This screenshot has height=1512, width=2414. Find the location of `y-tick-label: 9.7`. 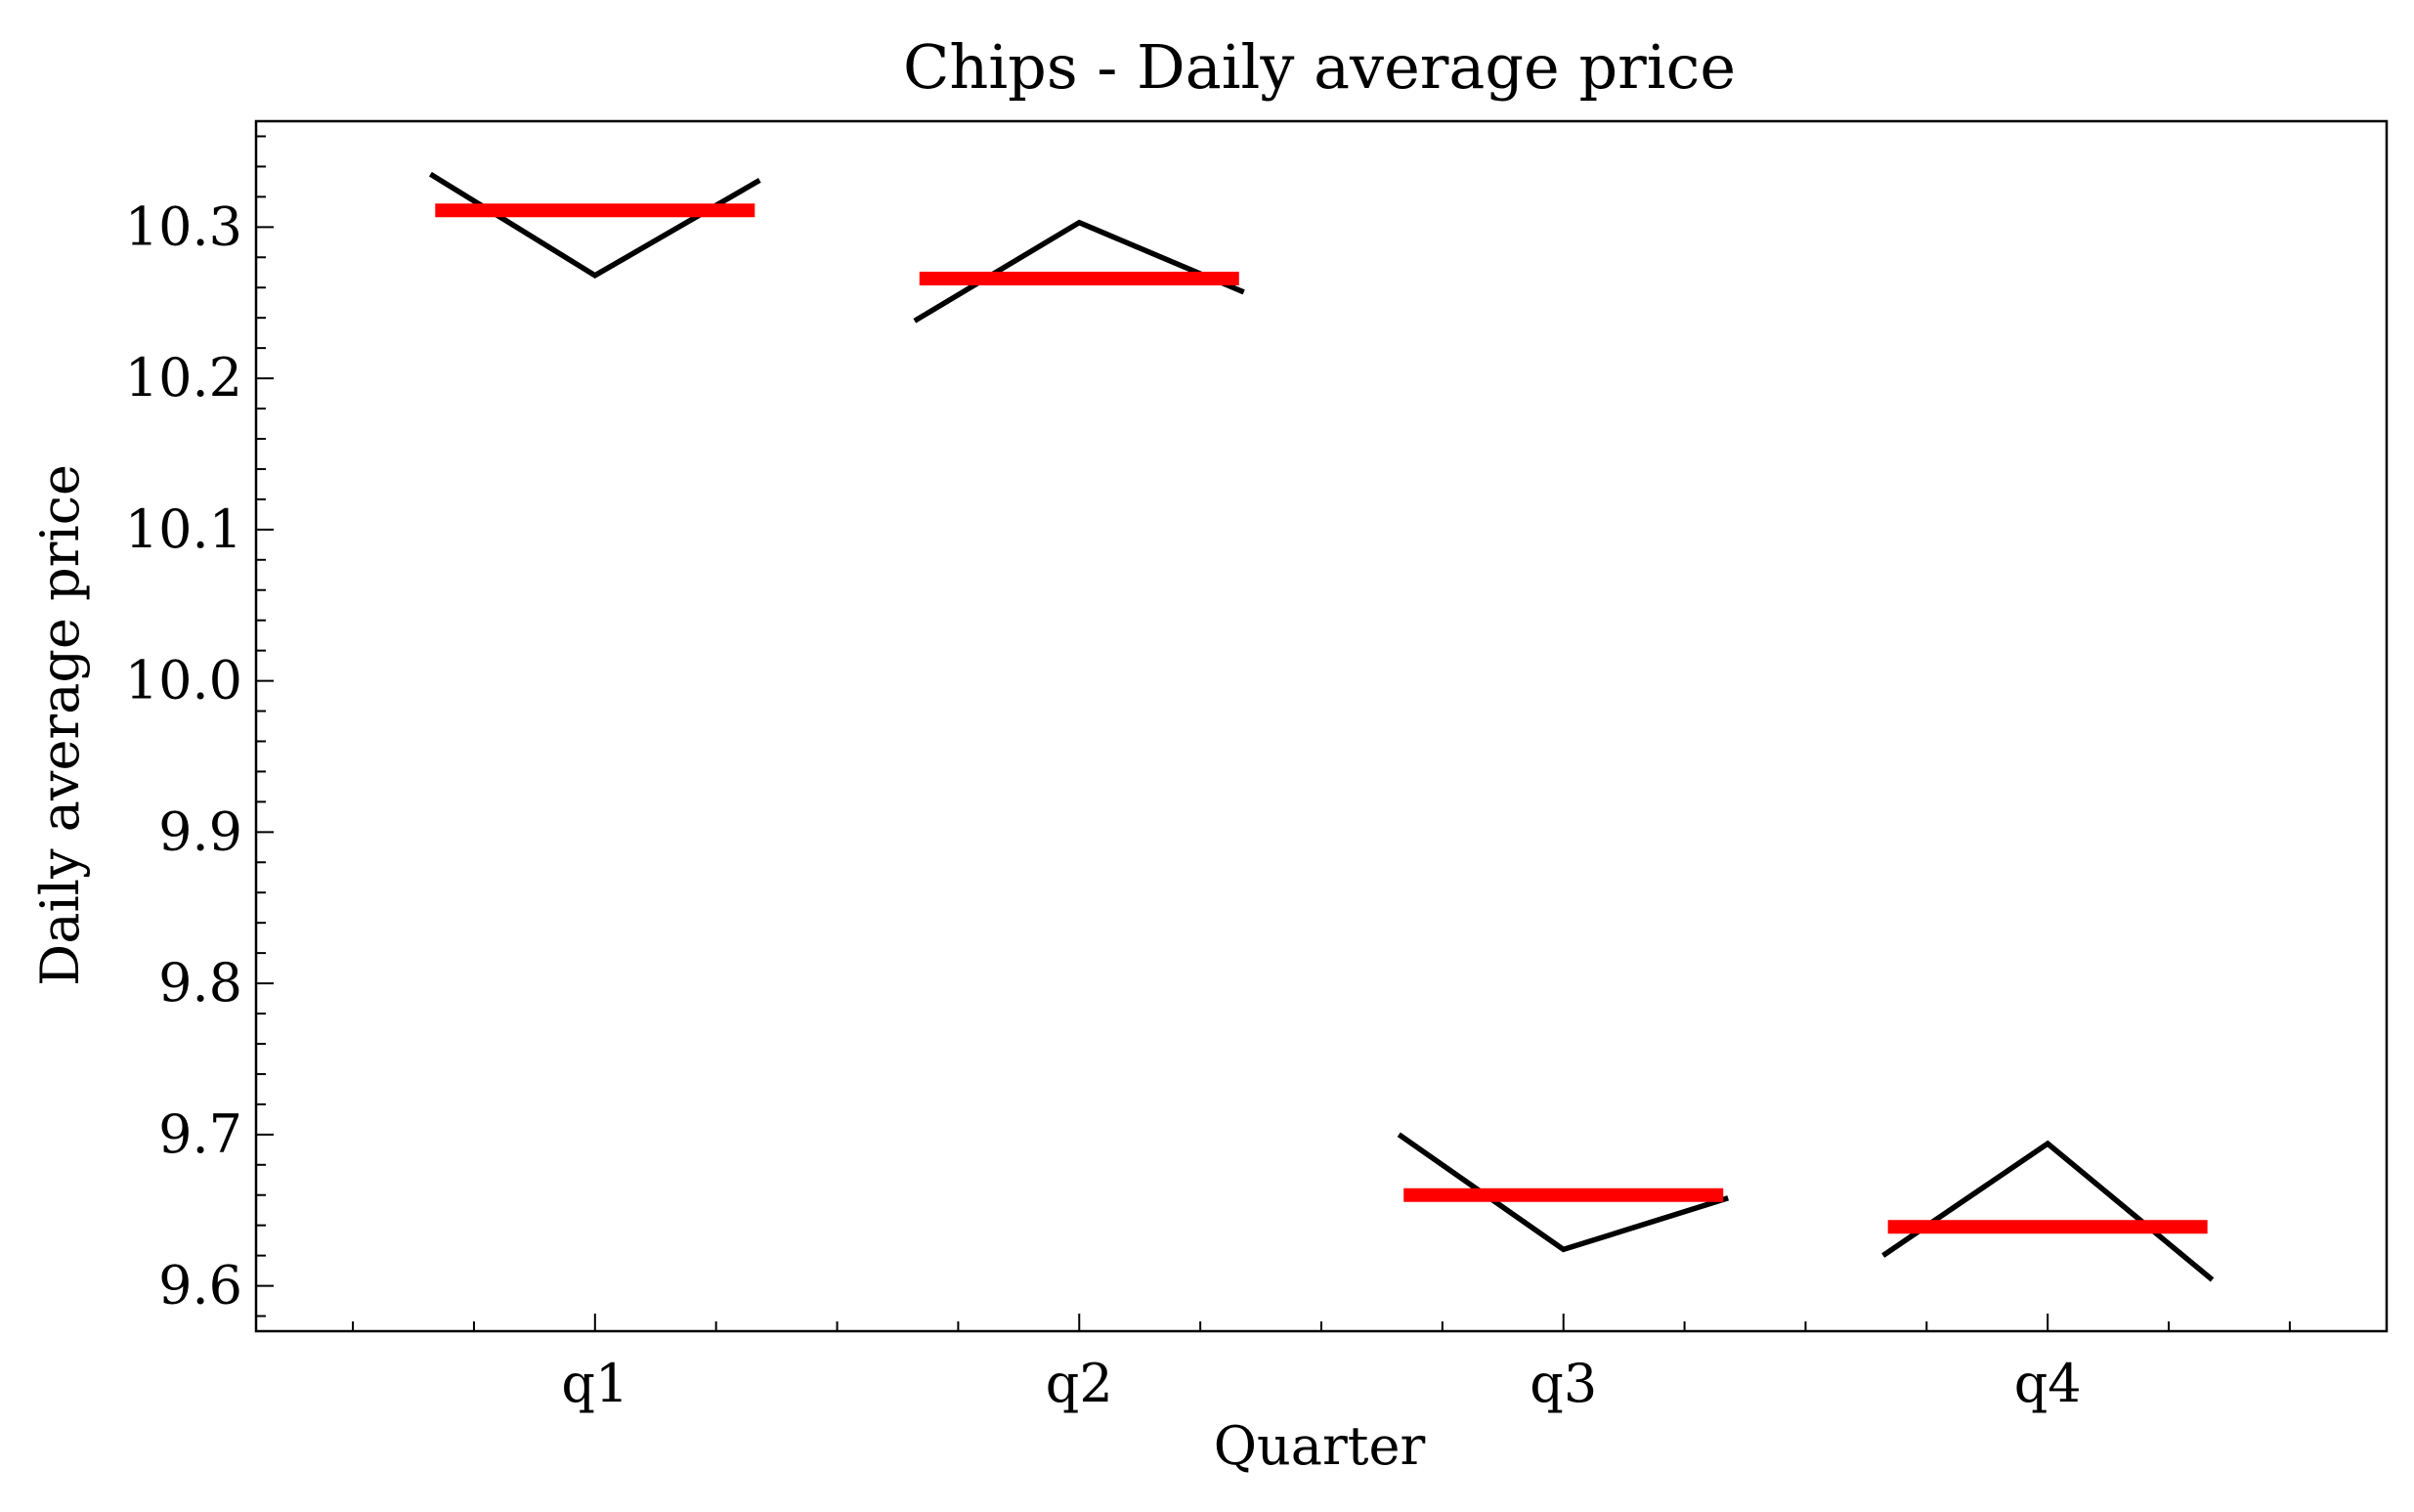

y-tick-label: 9.7 is located at coordinates (200, 1134).